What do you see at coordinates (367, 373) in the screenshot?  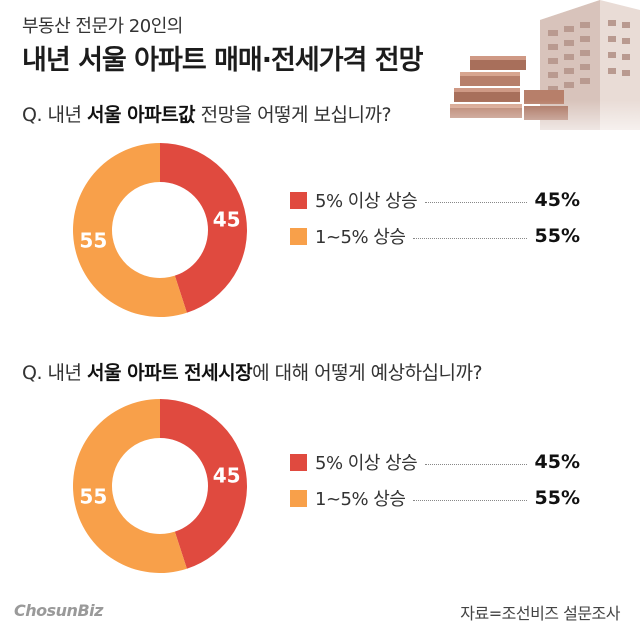 I see `question-2-suffix: 에 대해 어떻게 예상하십니까?` at bounding box center [367, 373].